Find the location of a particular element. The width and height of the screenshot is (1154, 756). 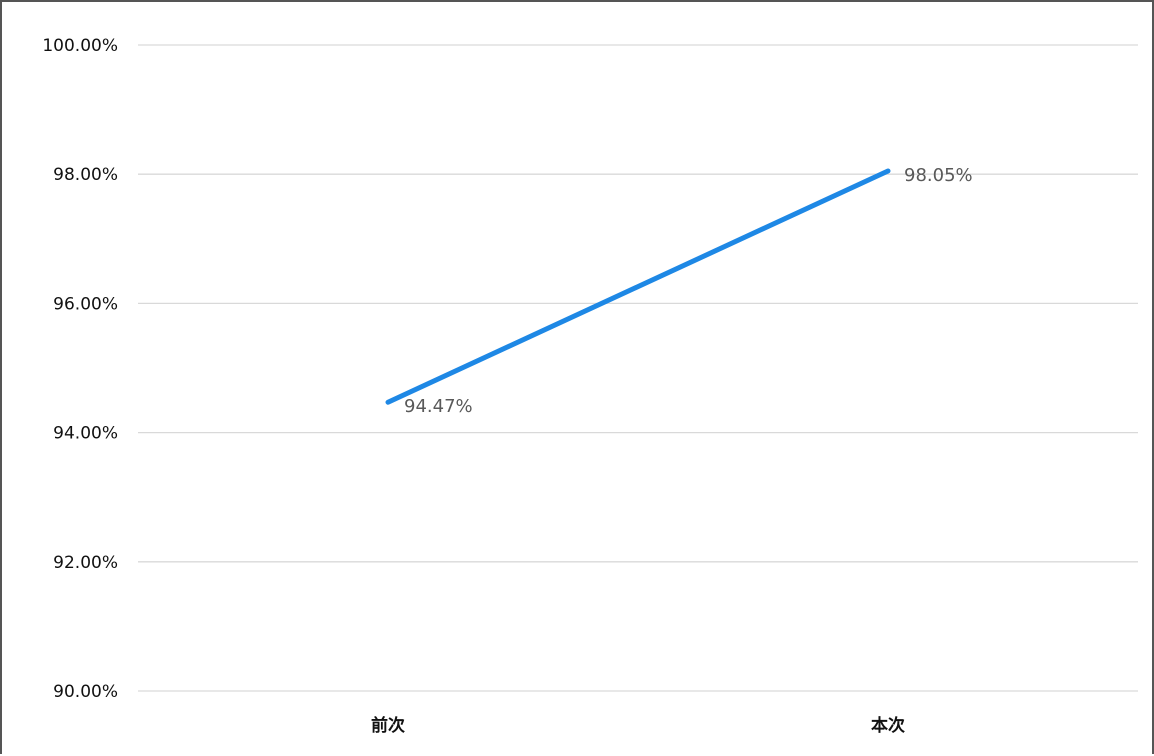

series-lines is located at coordinates (638, 286).